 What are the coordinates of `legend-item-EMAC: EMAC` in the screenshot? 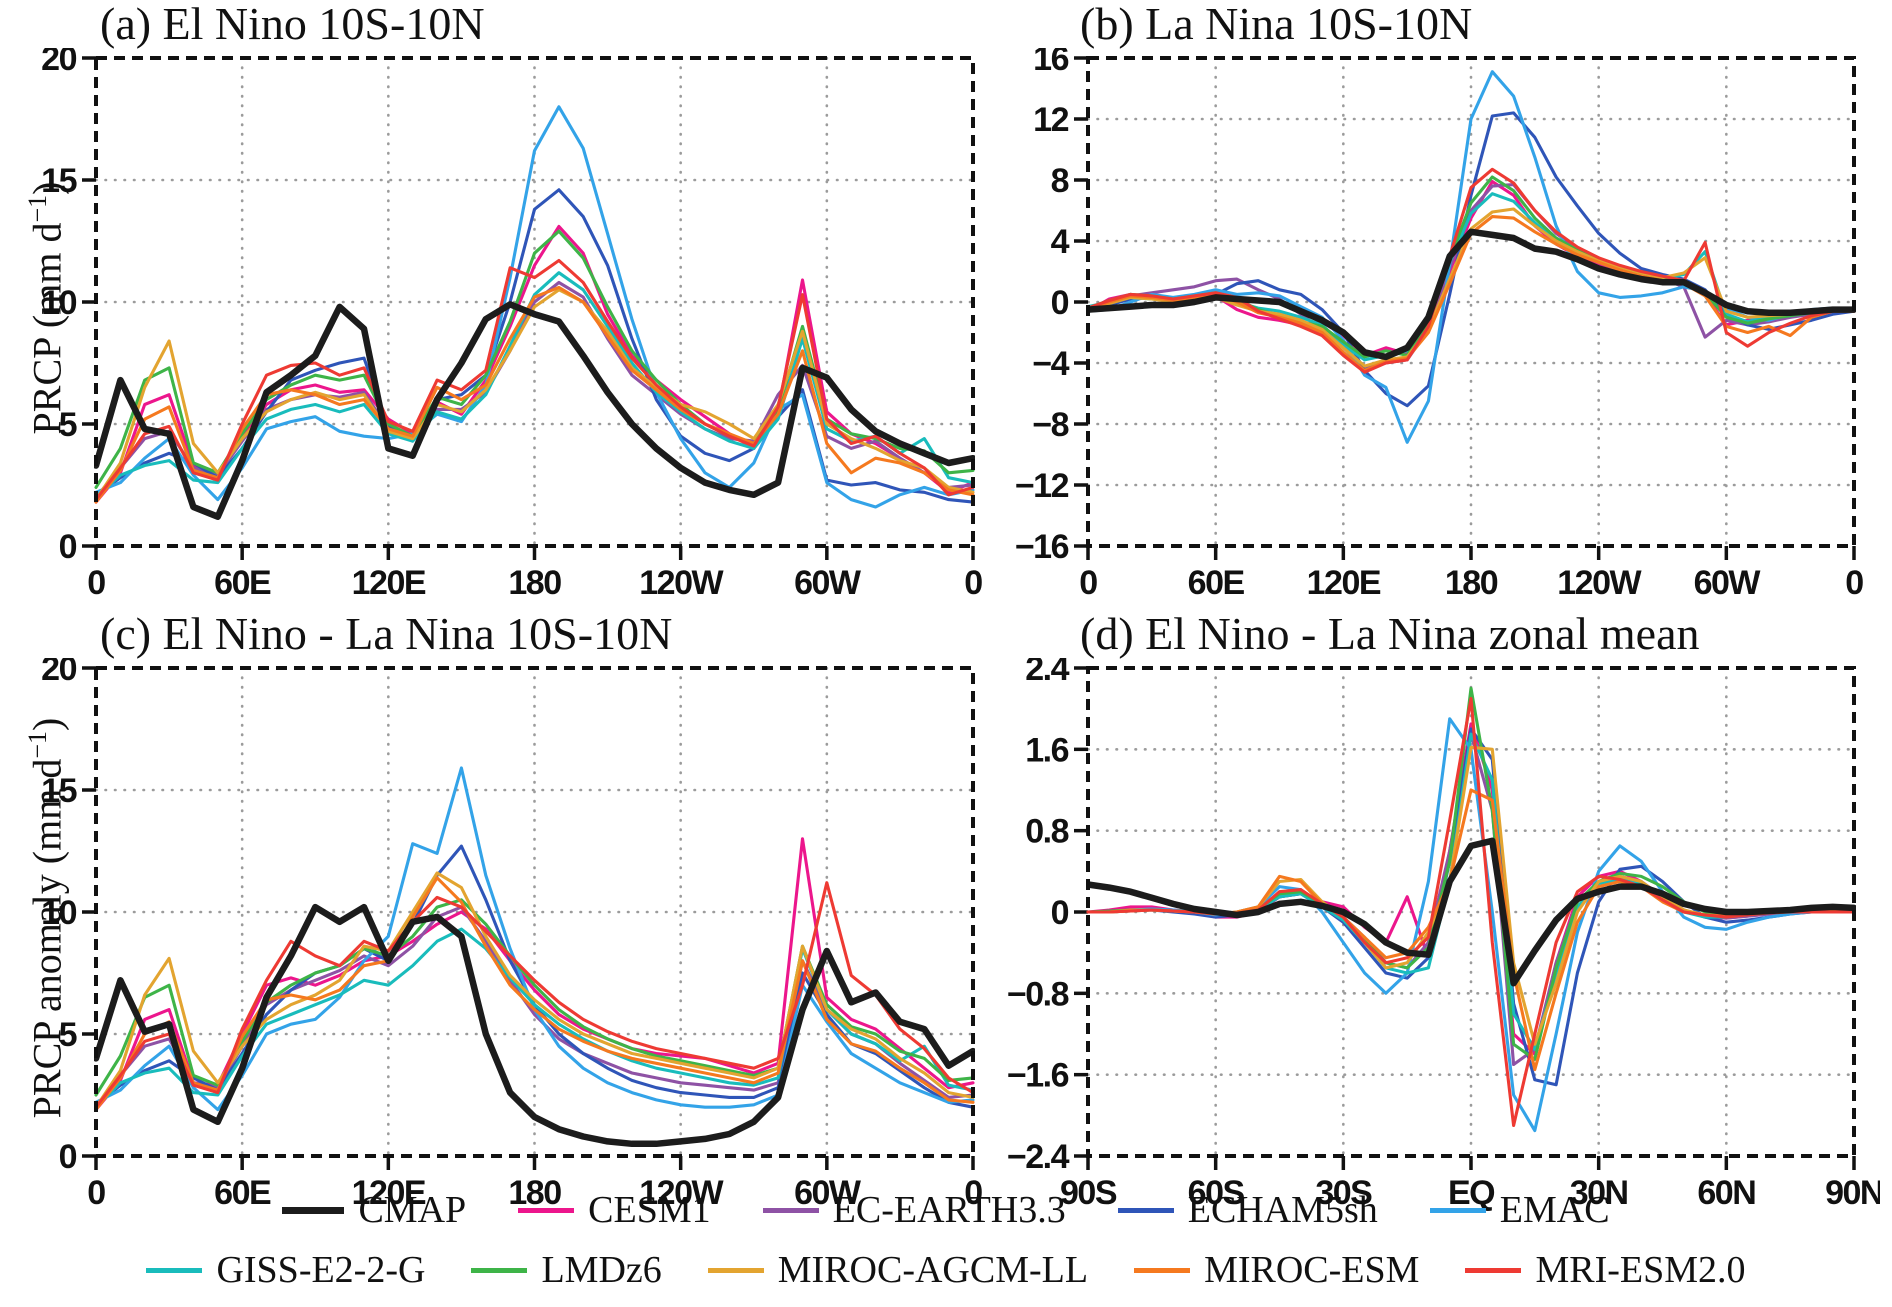 It's located at (1519, 1210).